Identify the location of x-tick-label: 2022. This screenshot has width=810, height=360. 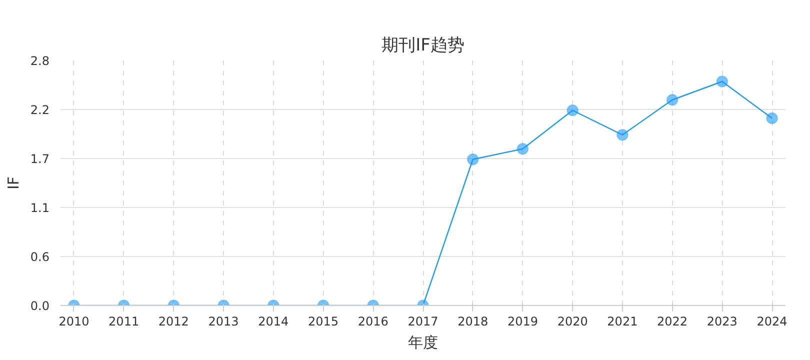
(672, 321).